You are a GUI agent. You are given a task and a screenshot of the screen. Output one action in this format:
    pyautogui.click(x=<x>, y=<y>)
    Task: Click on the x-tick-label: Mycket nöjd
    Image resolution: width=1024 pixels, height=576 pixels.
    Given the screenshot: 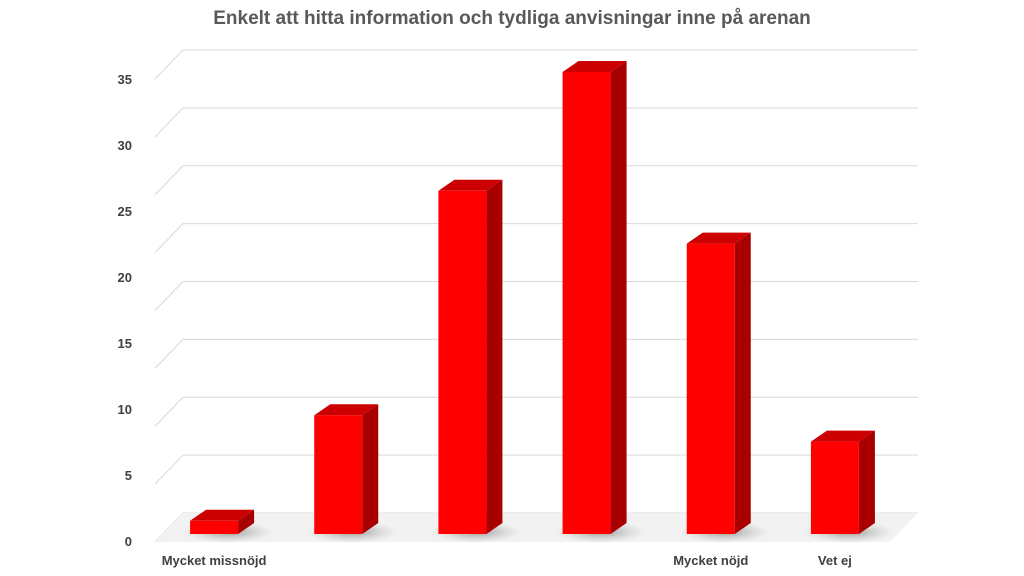 What is the action you would take?
    pyautogui.click(x=710, y=560)
    